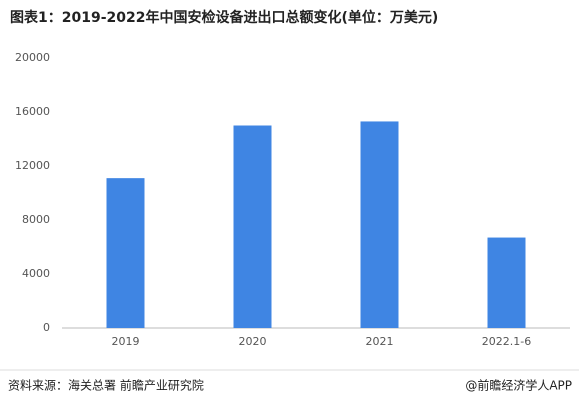 The image size is (579, 406). What do you see at coordinates (253, 341) in the screenshot?
I see `x-tick-label: 2020` at bounding box center [253, 341].